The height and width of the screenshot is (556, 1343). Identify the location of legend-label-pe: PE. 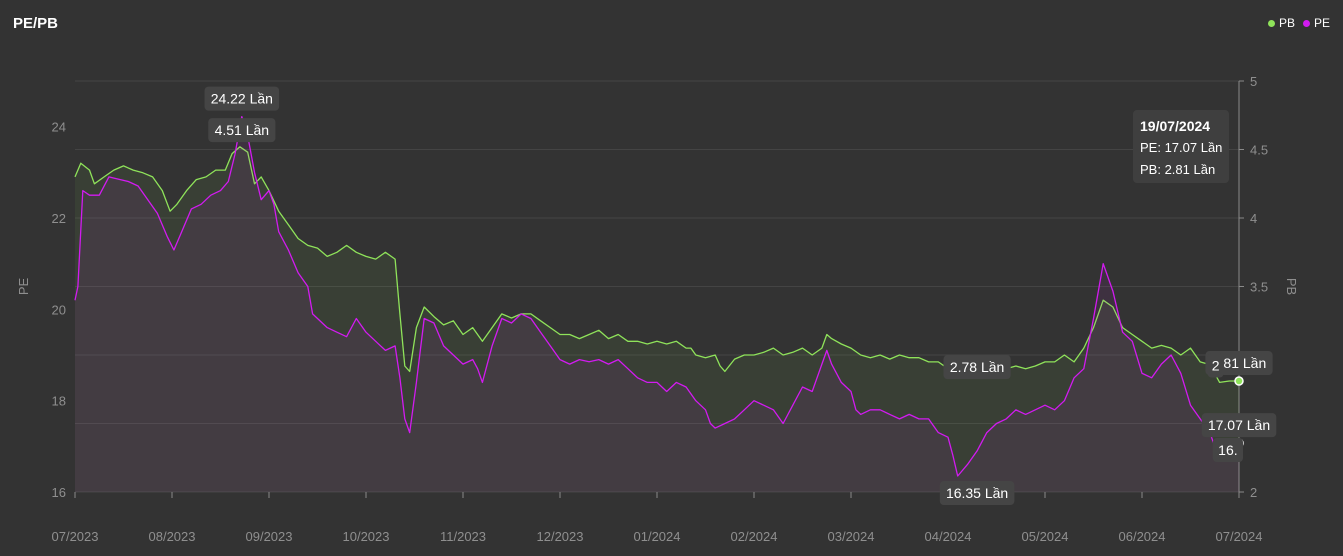
(1321, 23).